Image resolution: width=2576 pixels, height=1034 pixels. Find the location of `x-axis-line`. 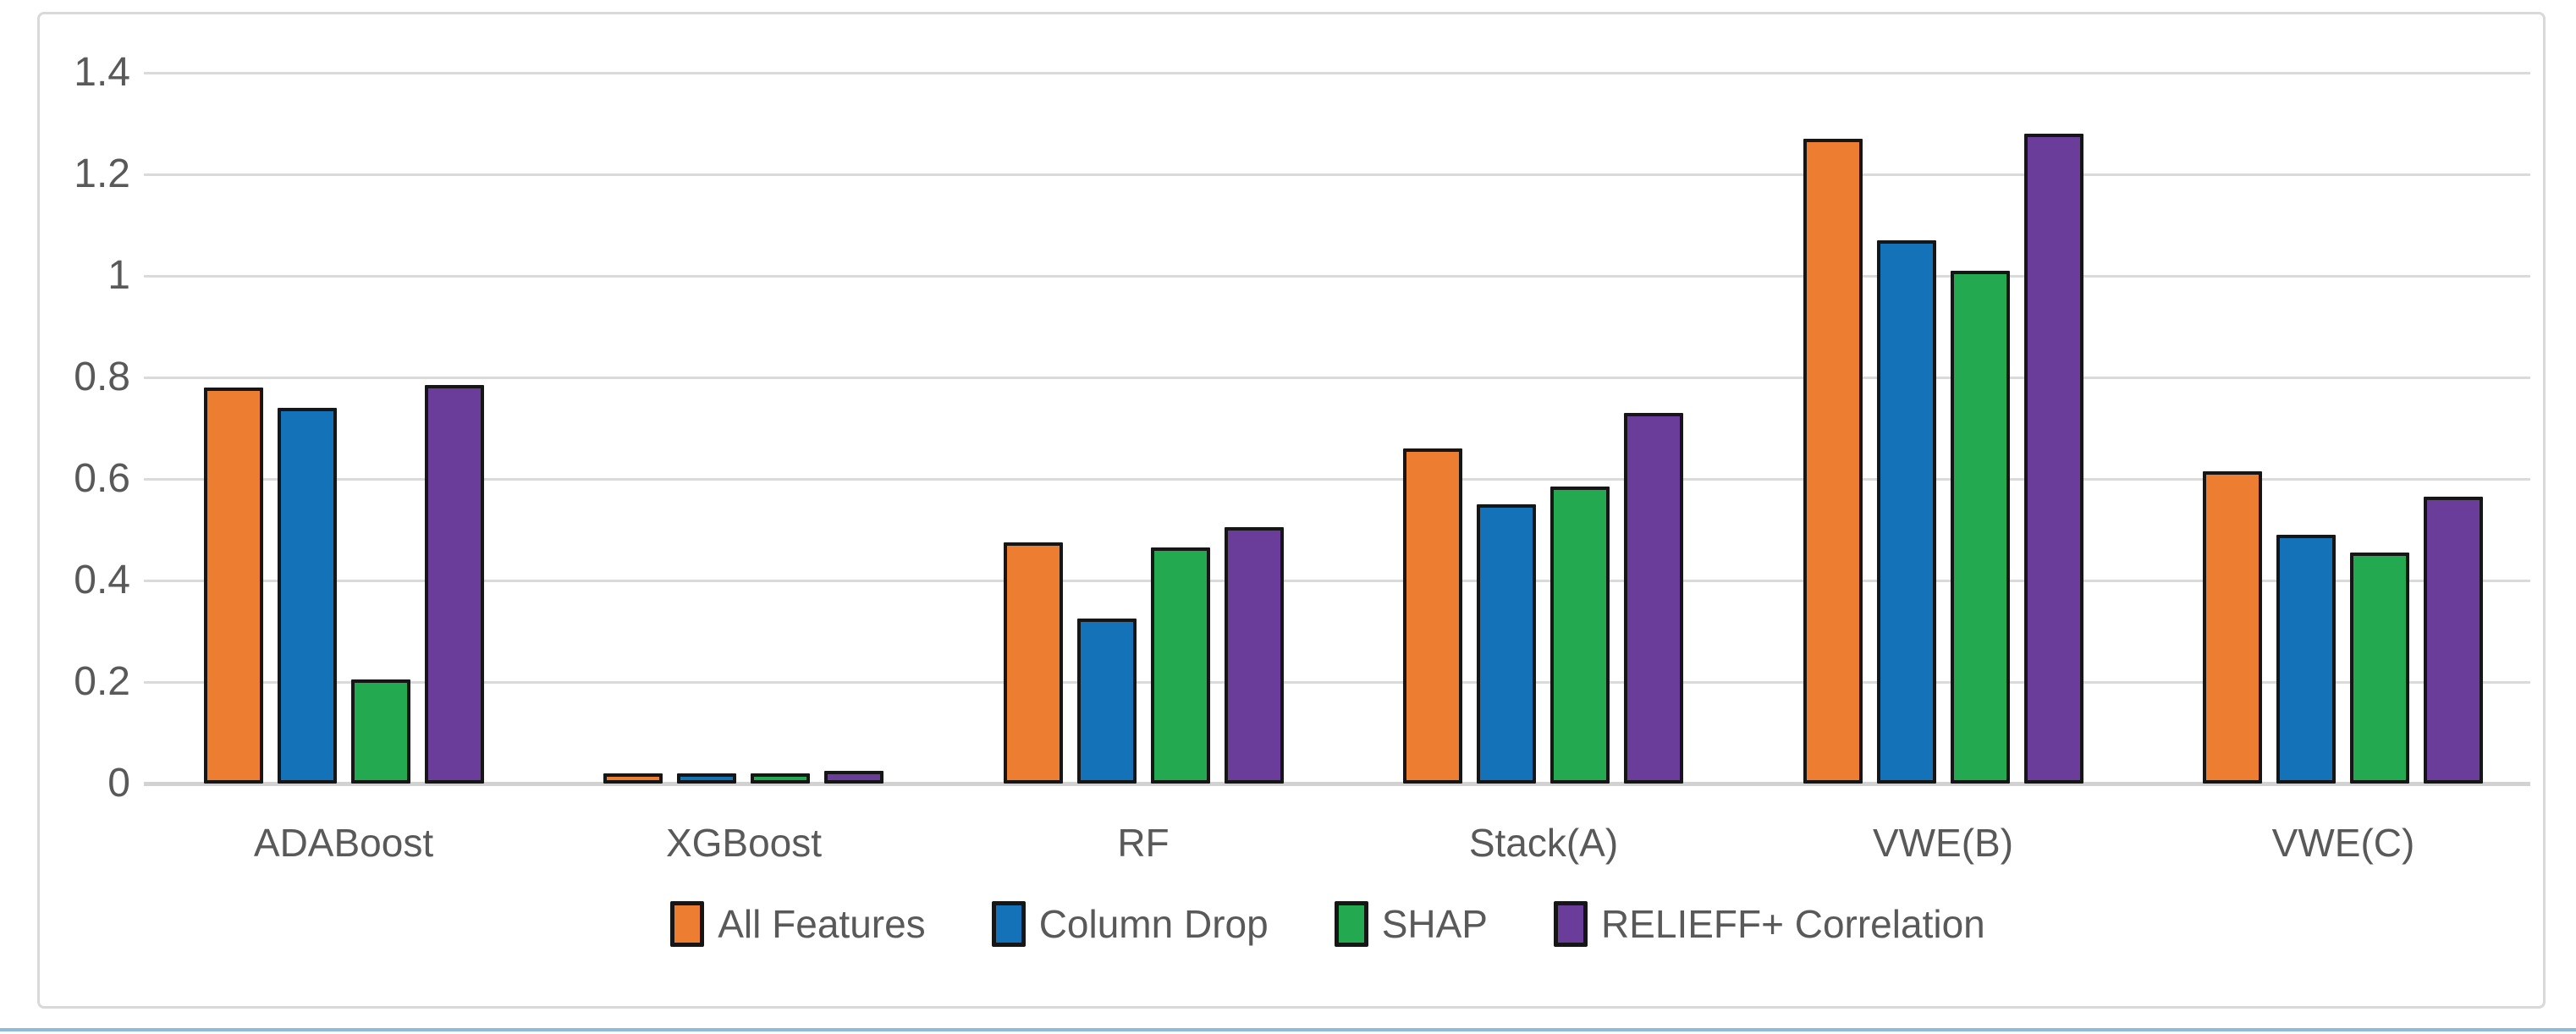

x-axis-line is located at coordinates (1337, 784).